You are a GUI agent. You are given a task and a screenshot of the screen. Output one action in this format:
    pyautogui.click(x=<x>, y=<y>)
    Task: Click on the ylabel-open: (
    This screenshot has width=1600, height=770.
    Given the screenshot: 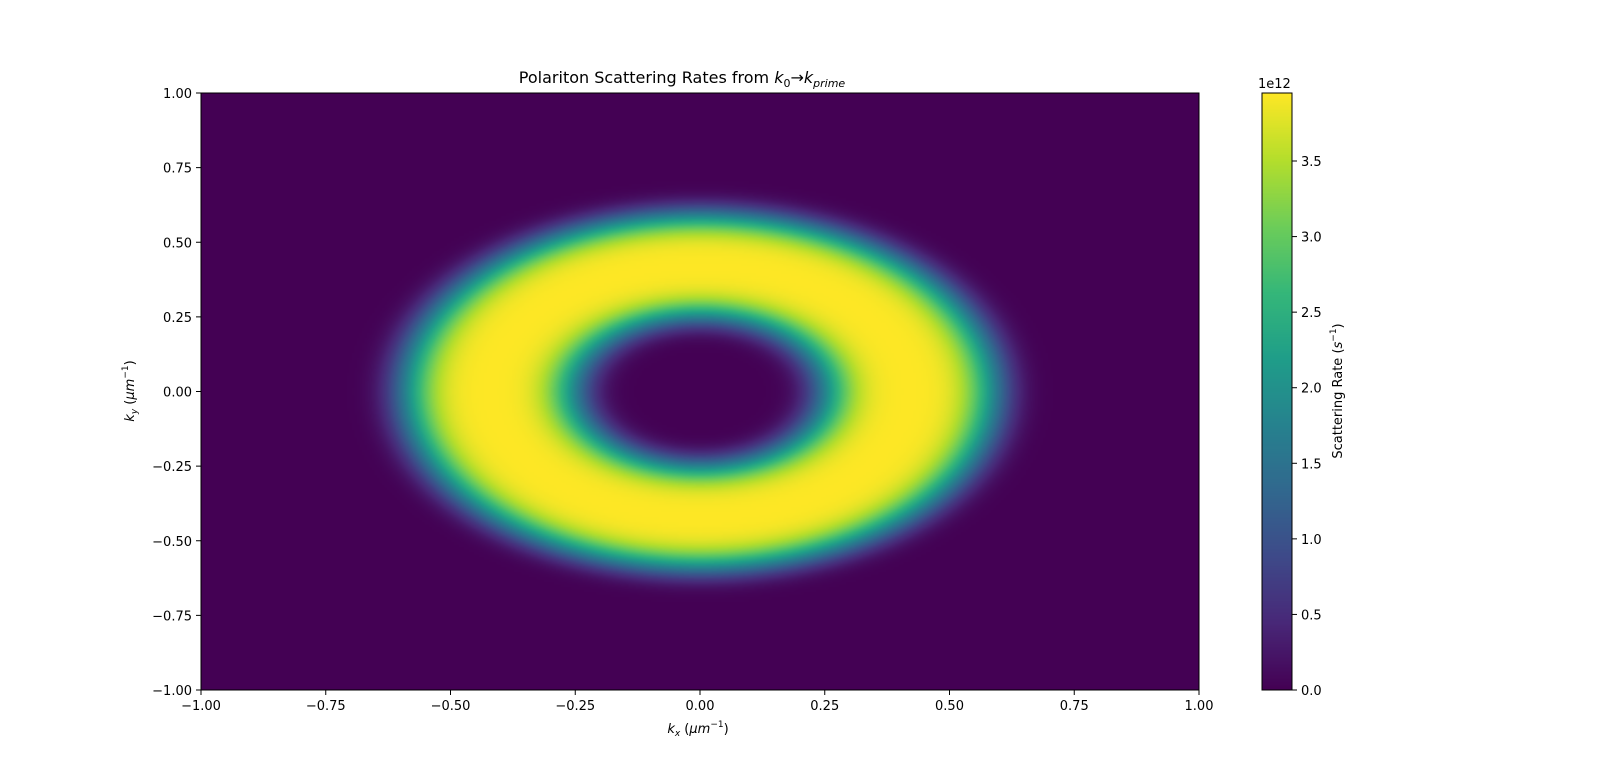 What is the action you would take?
    pyautogui.click(x=130, y=404)
    